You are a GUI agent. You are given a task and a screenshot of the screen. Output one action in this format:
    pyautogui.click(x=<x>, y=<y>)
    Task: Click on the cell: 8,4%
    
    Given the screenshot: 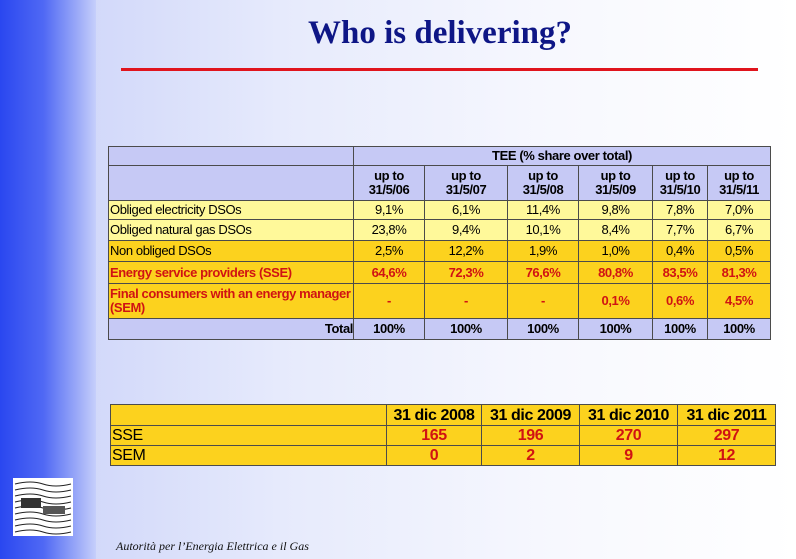 What is the action you would take?
    pyautogui.click(x=615, y=230)
    